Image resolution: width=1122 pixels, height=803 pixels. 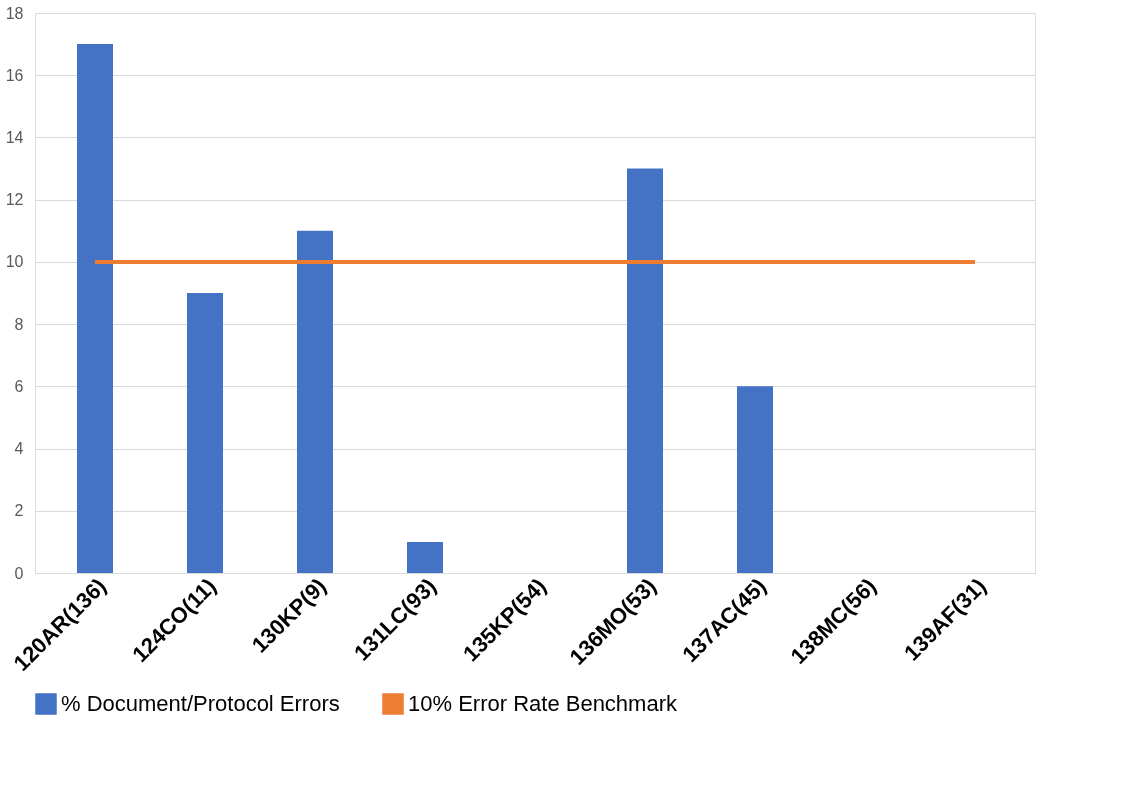 I want to click on y-tick-label: 12, so click(x=14, y=200).